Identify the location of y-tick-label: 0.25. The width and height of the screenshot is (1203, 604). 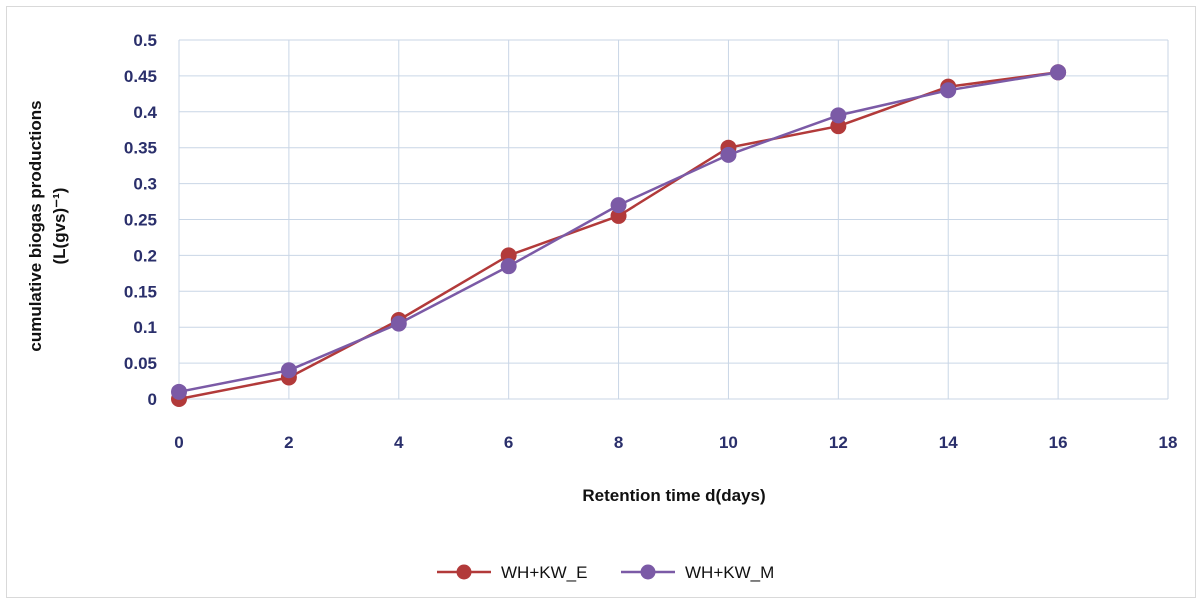
(140, 220).